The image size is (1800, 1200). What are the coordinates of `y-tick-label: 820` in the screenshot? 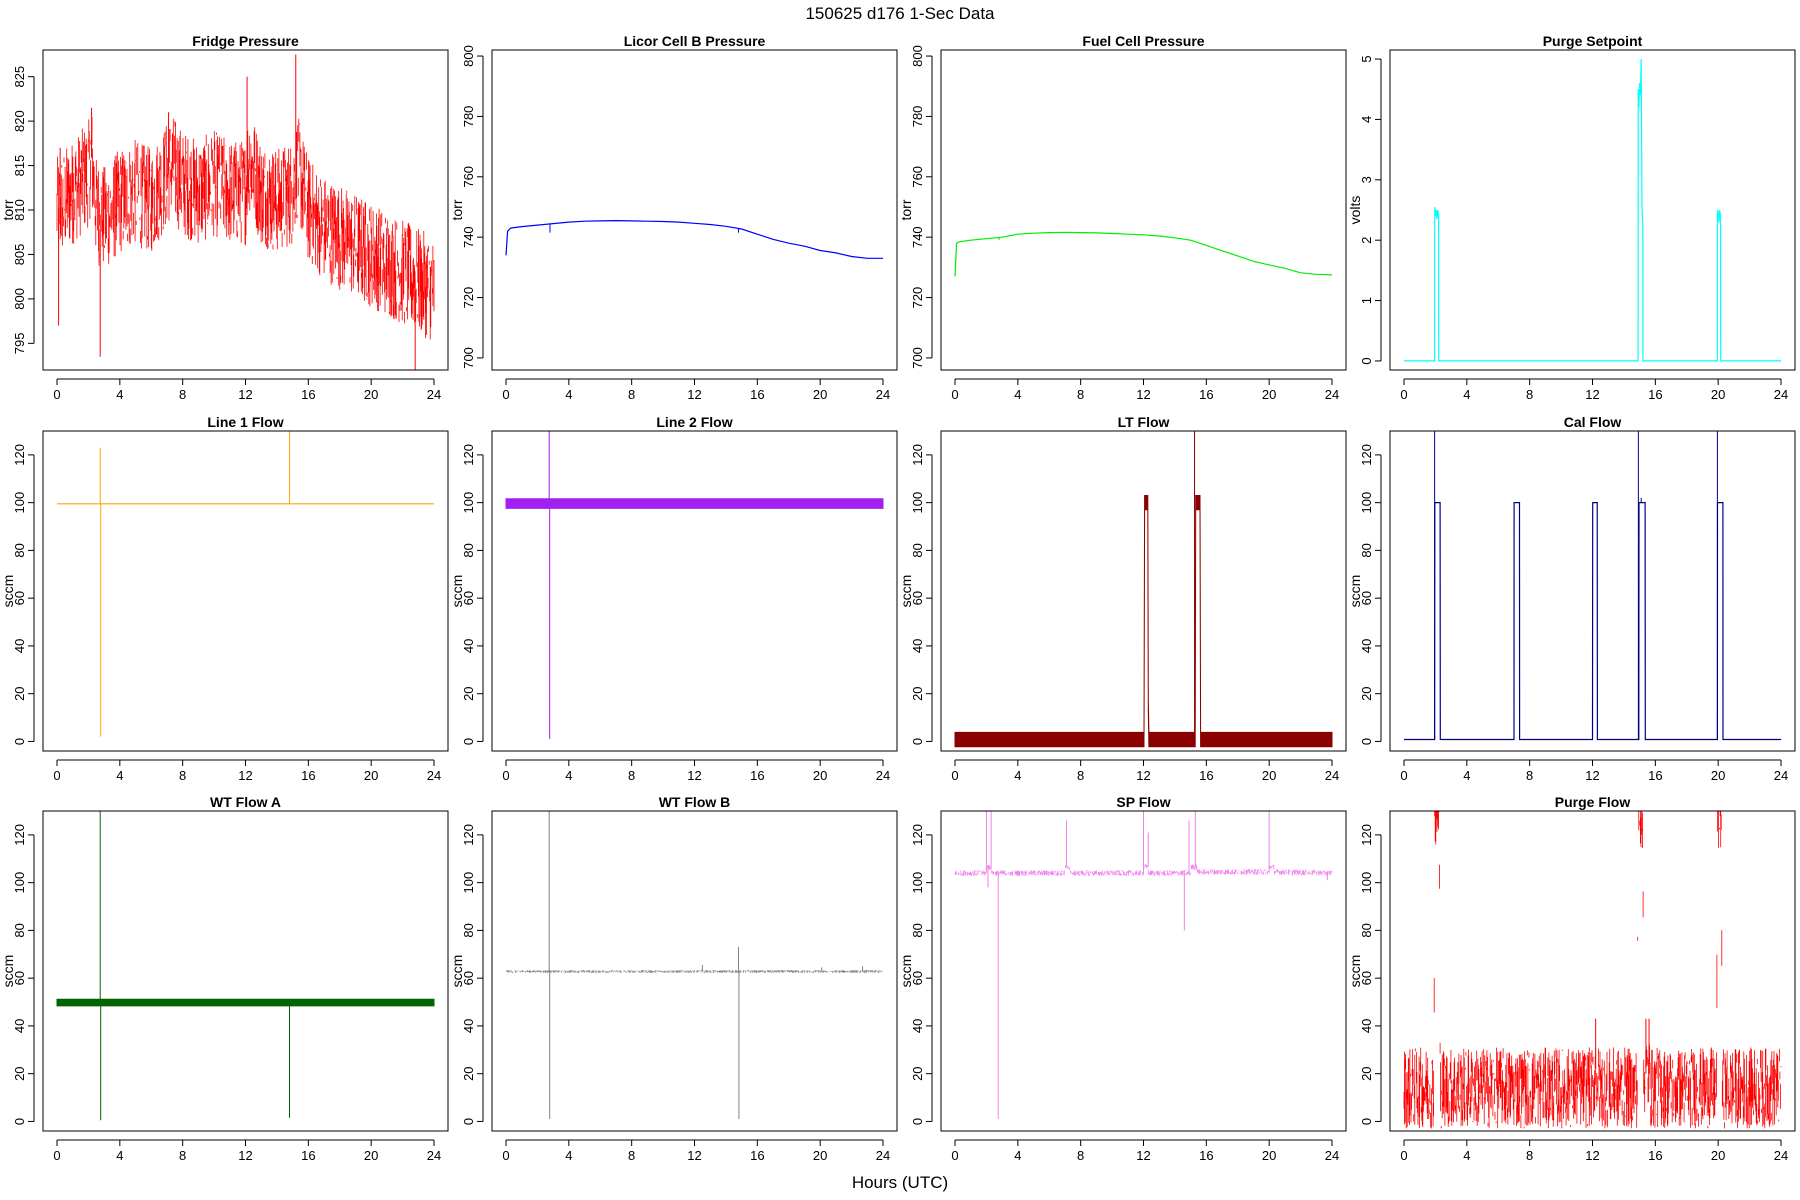 It's located at (19, 121).